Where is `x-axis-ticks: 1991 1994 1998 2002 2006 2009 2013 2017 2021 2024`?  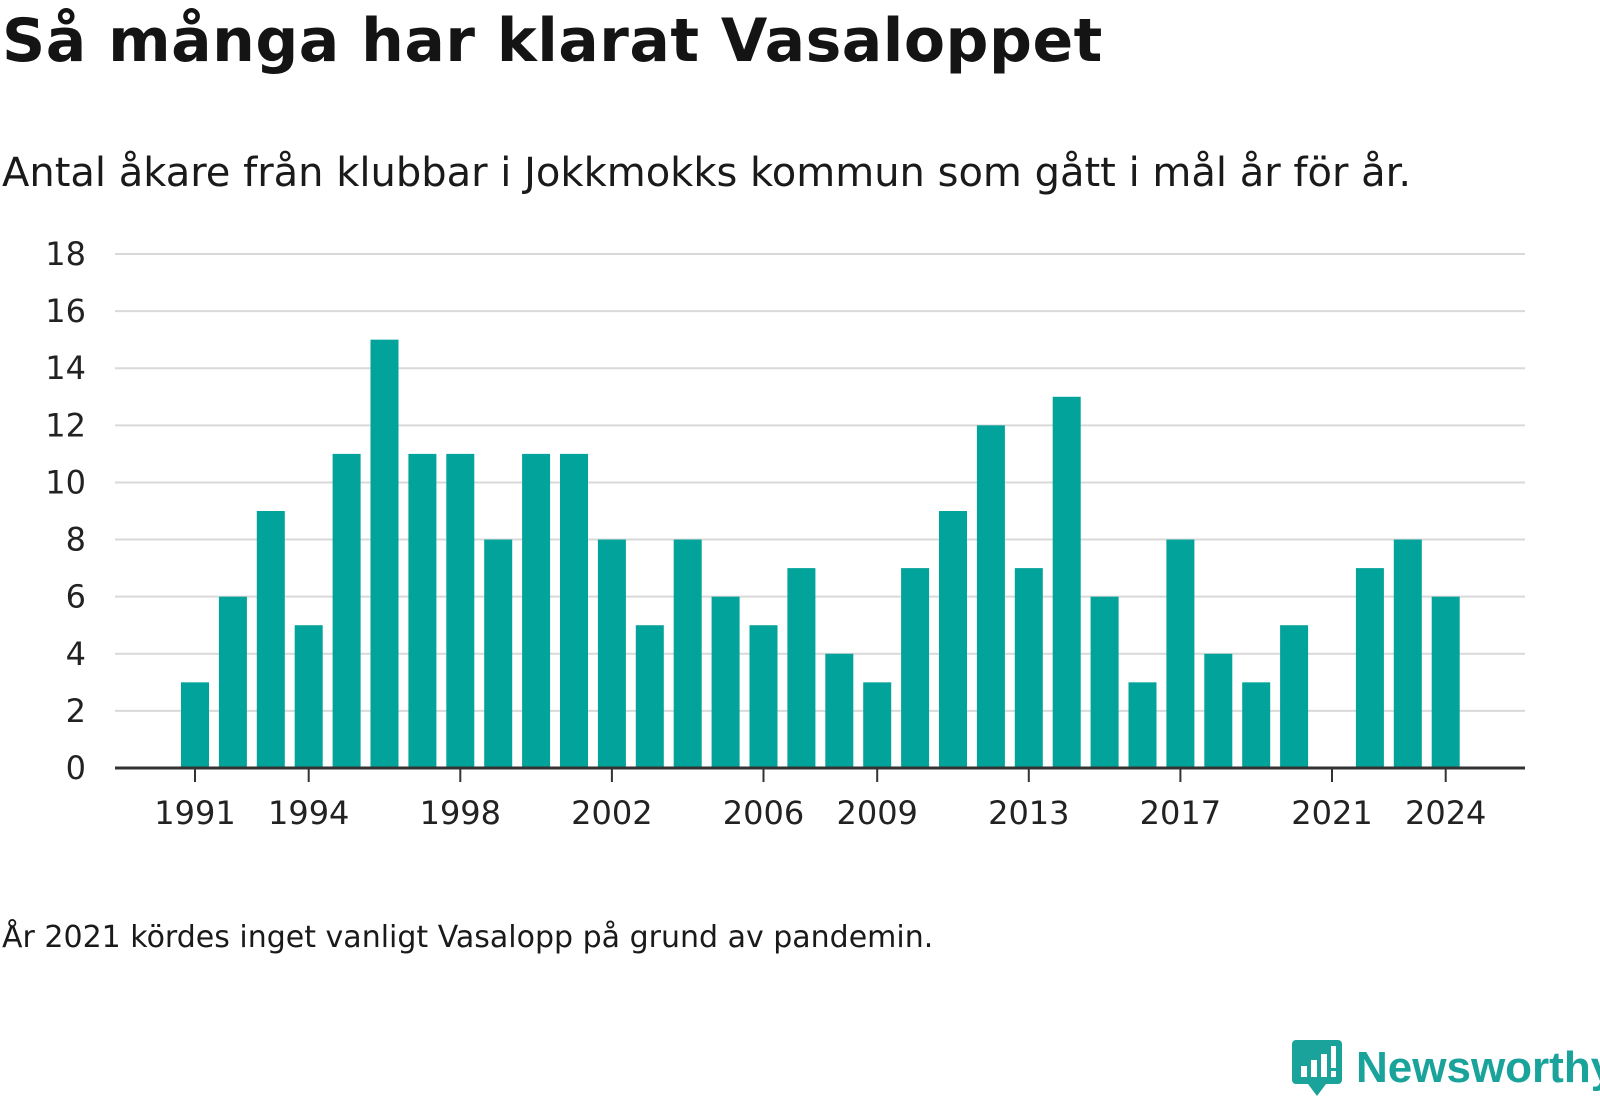 x-axis-ticks: 1991 1994 1998 2002 2006 2009 2013 2017 2021 2024 is located at coordinates (820, 800).